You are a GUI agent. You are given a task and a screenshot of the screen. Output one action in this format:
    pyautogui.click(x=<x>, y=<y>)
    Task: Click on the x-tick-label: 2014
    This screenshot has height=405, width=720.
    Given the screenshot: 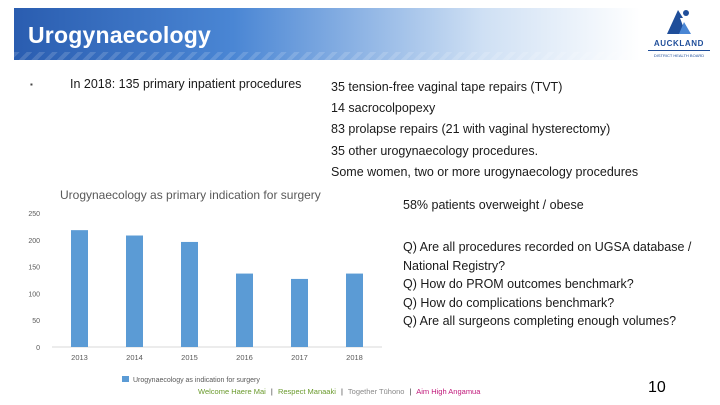 What is the action you would take?
    pyautogui.click(x=134, y=357)
    